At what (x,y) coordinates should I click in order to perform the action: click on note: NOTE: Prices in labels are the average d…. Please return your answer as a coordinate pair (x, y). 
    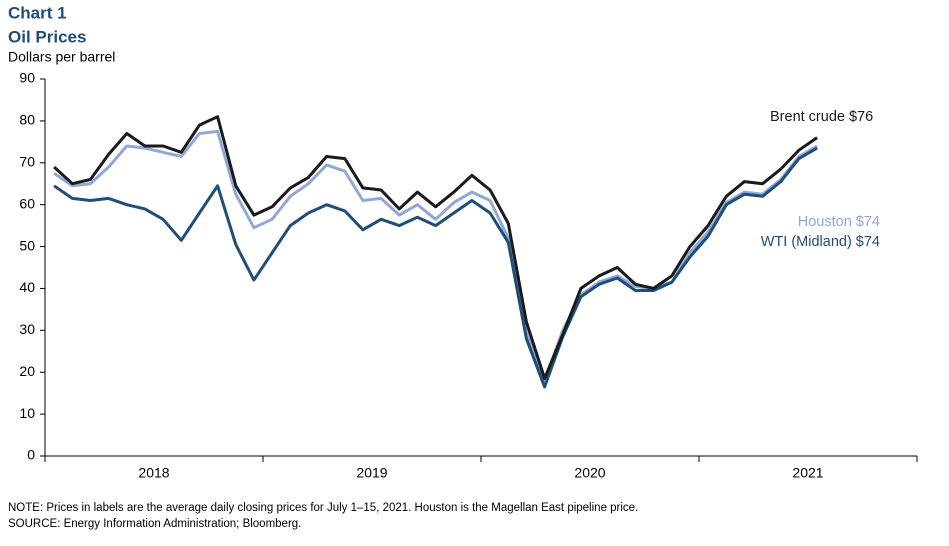
    Looking at the image, I should click on (323, 508).